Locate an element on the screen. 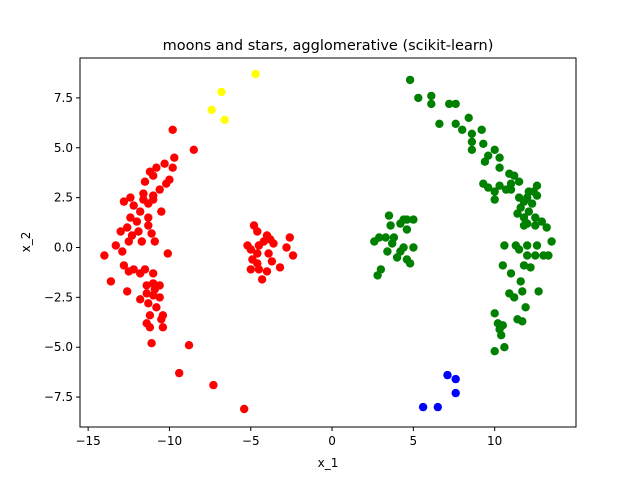 The width and height of the screenshot is (640, 480). y-tick-label: −5.0 is located at coordinates (58, 347).